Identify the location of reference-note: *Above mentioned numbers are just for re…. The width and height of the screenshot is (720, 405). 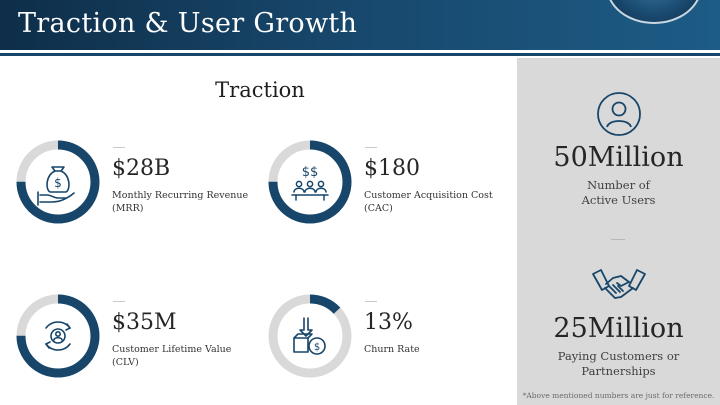
(618, 395).